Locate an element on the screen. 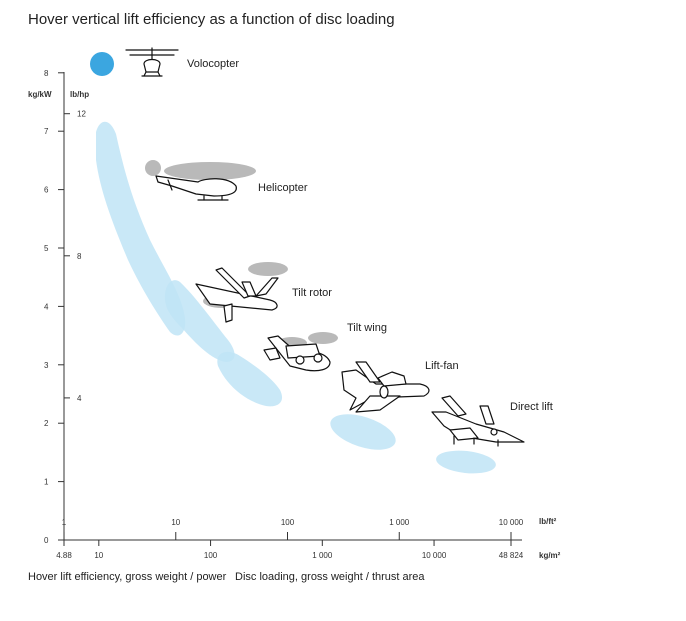 The height and width of the screenshot is (621, 686). y-tick-label: 1 is located at coordinates (46, 482).